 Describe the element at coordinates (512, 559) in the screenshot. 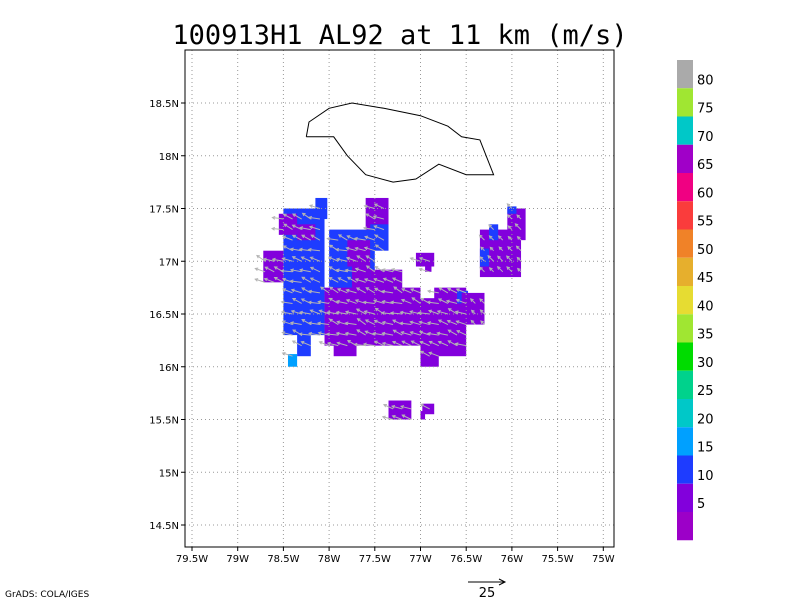

I see `x-tick-label: 76W` at that location.